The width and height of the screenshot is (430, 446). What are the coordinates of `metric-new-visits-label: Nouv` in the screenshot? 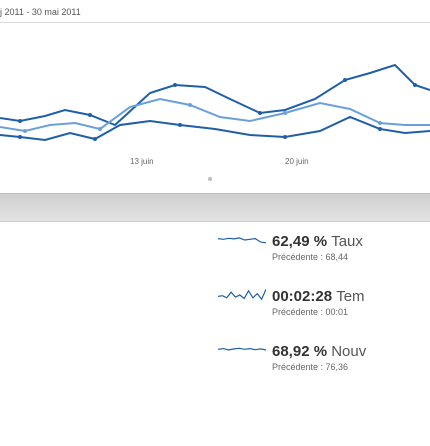 It's located at (349, 351).